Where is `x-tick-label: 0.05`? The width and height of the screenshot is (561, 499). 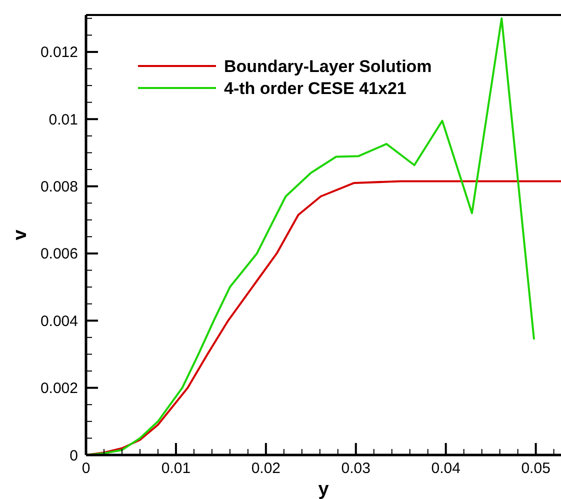 x-tick-label: 0.05 is located at coordinates (535, 468).